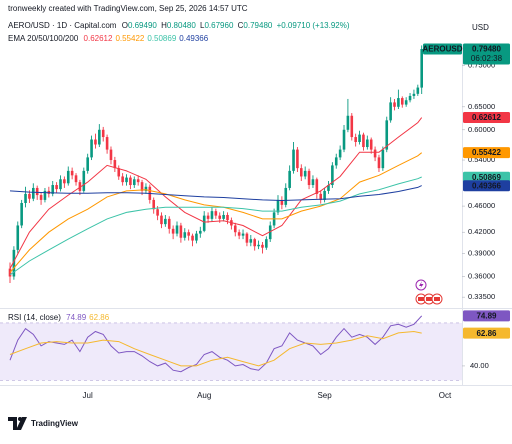 This screenshot has width=512, height=444. What do you see at coordinates (88, 395) in the screenshot?
I see `x-tick-label: Jul` at bounding box center [88, 395].